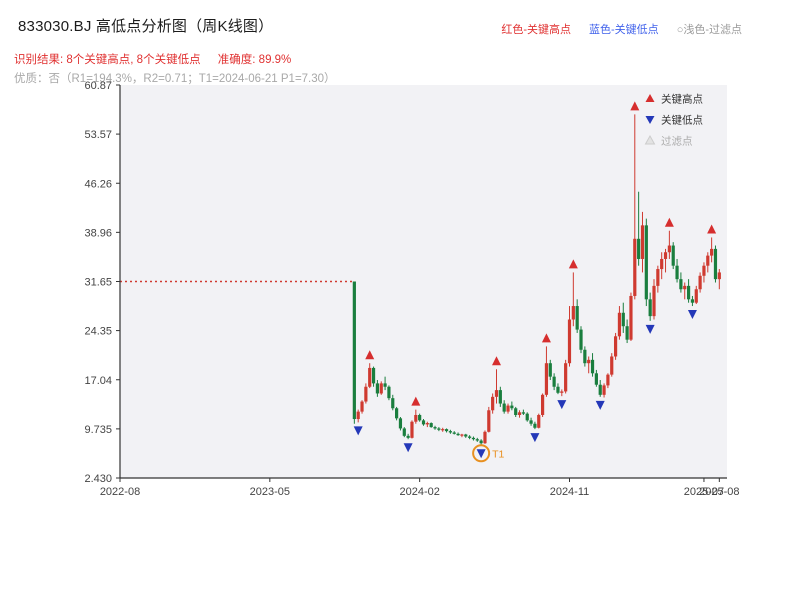 The width and height of the screenshot is (800, 600). Describe the element at coordinates (621, 29) in the screenshot. I see `color-key: 红色-关键高点 蓝色-关键低点 ○浅色-过滤点` at that location.